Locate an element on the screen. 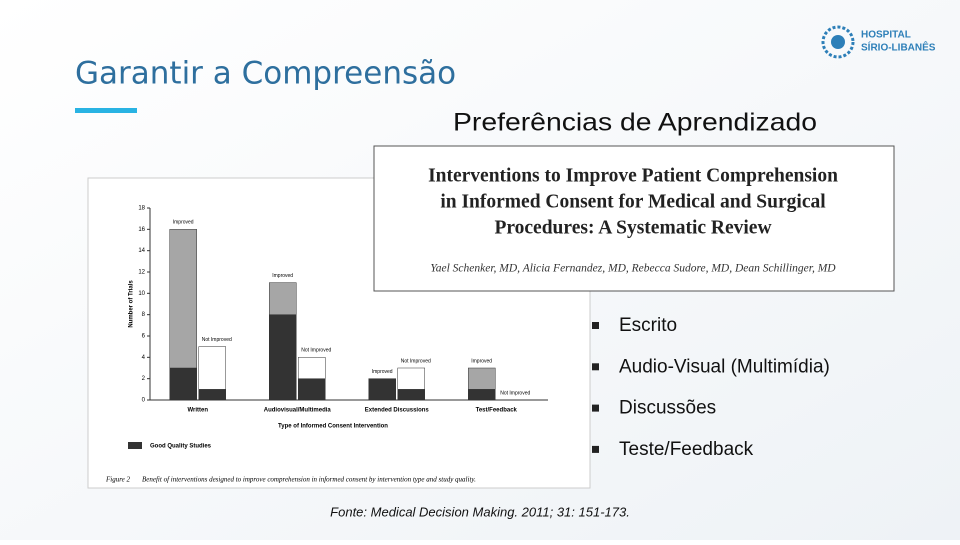  y-tick-label: 4 is located at coordinates (144, 358).